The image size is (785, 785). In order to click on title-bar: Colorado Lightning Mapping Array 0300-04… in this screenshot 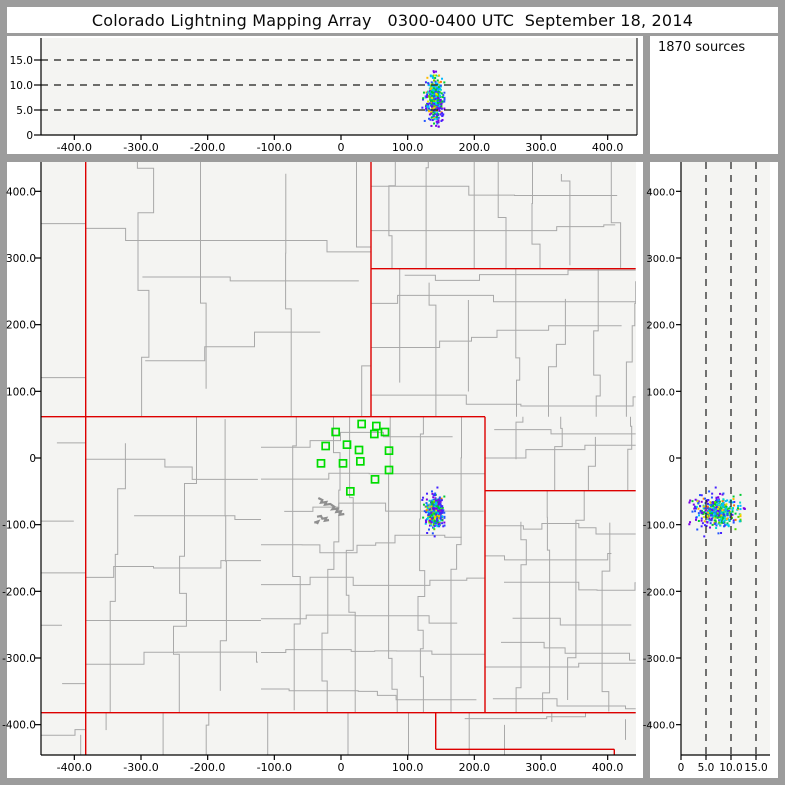, I will do `click(392, 20)`.